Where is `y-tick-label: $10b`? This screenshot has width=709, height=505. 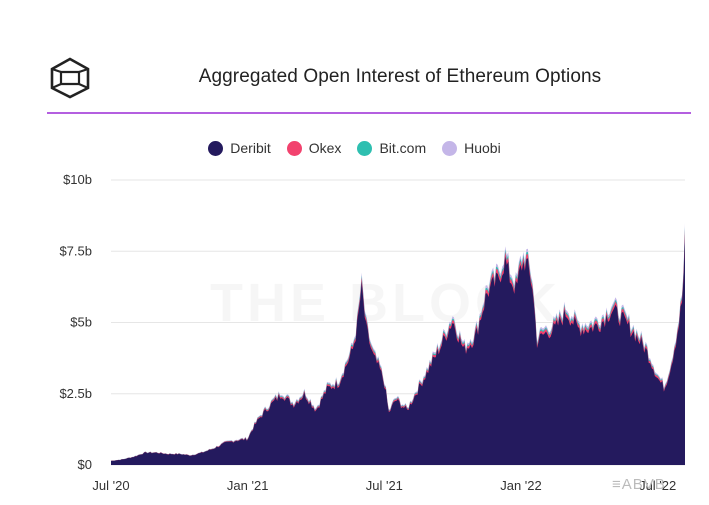
y-tick-label: $10b is located at coordinates (77, 179).